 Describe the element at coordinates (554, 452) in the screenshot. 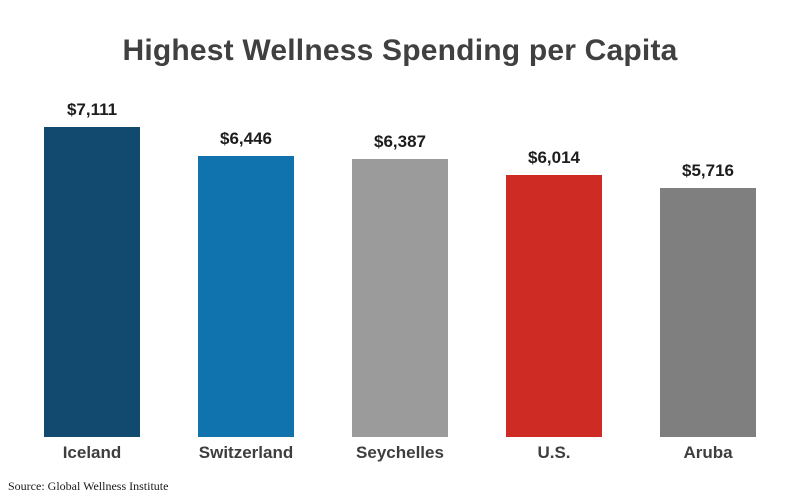

I see `bar-category-label: U.S.` at that location.